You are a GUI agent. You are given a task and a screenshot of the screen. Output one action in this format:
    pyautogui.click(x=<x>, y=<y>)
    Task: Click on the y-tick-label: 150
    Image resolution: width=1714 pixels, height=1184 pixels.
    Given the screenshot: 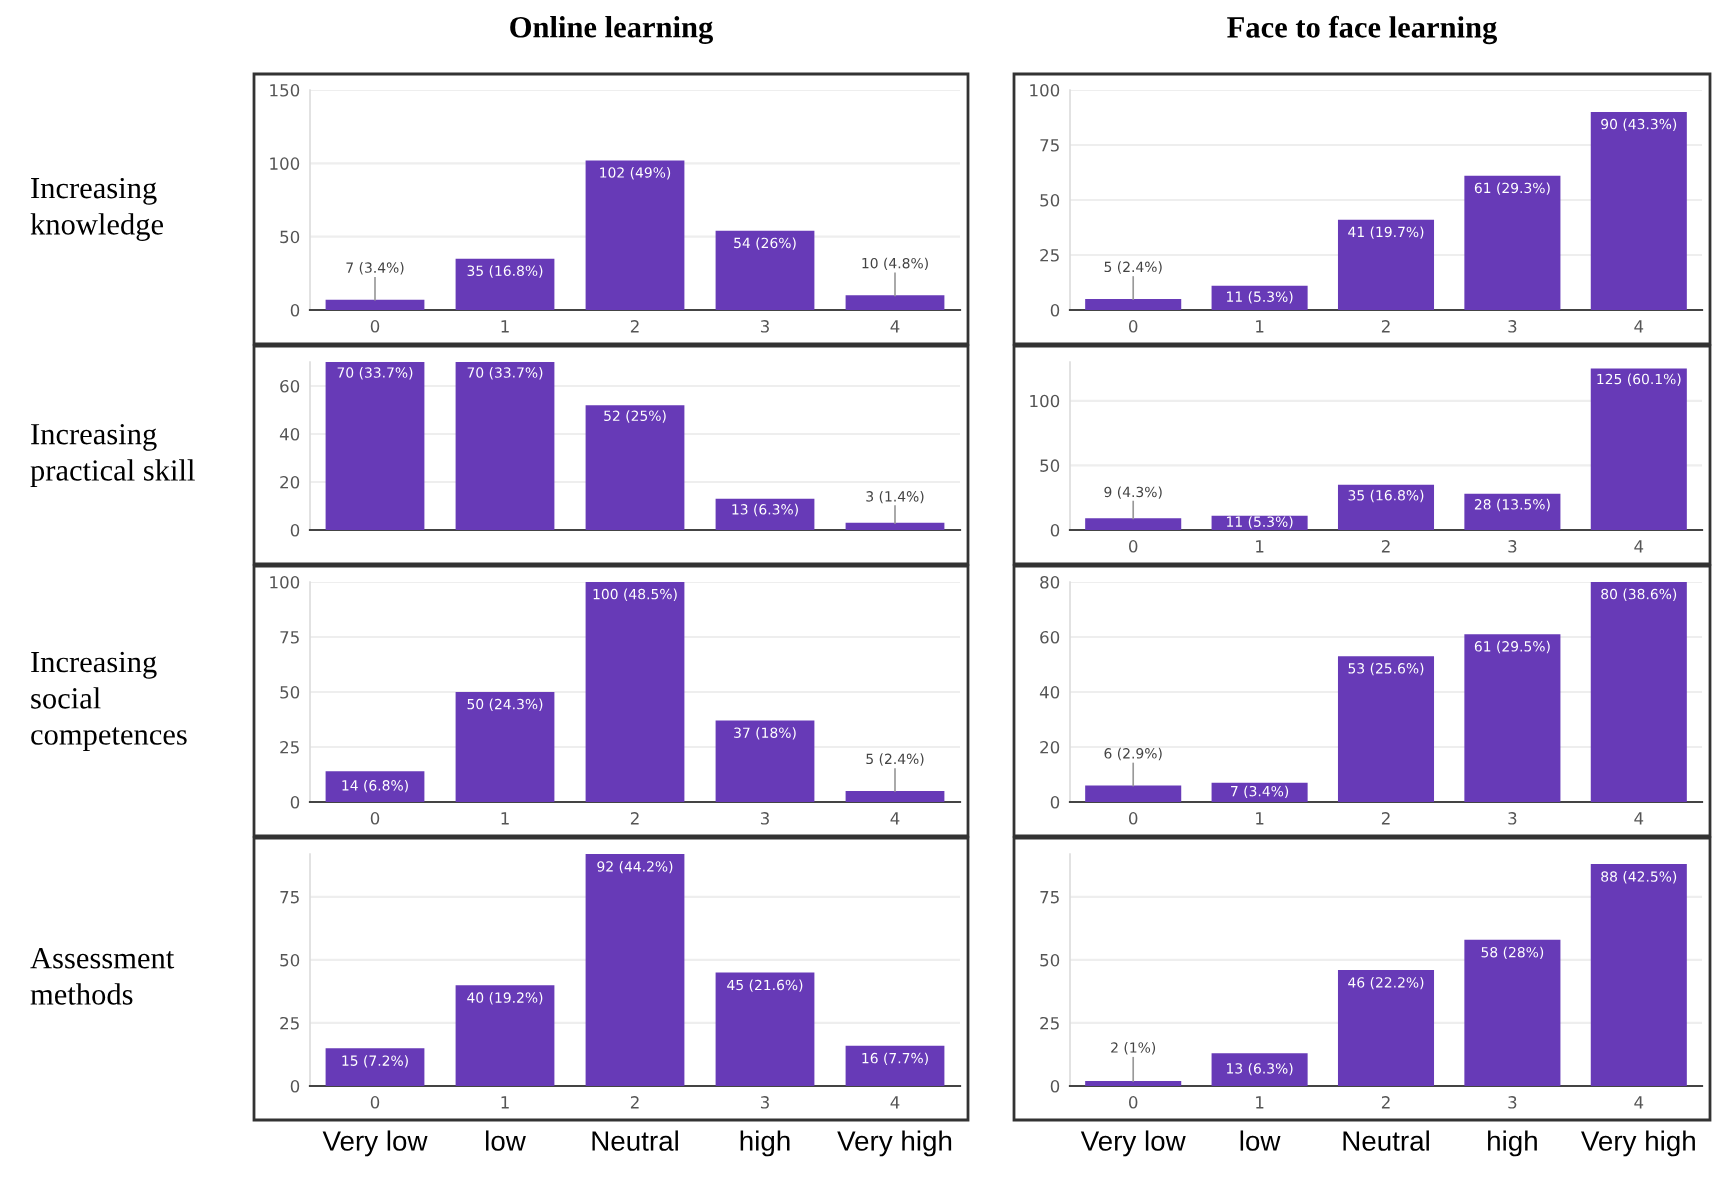 What is the action you would take?
    pyautogui.click(x=285, y=90)
    